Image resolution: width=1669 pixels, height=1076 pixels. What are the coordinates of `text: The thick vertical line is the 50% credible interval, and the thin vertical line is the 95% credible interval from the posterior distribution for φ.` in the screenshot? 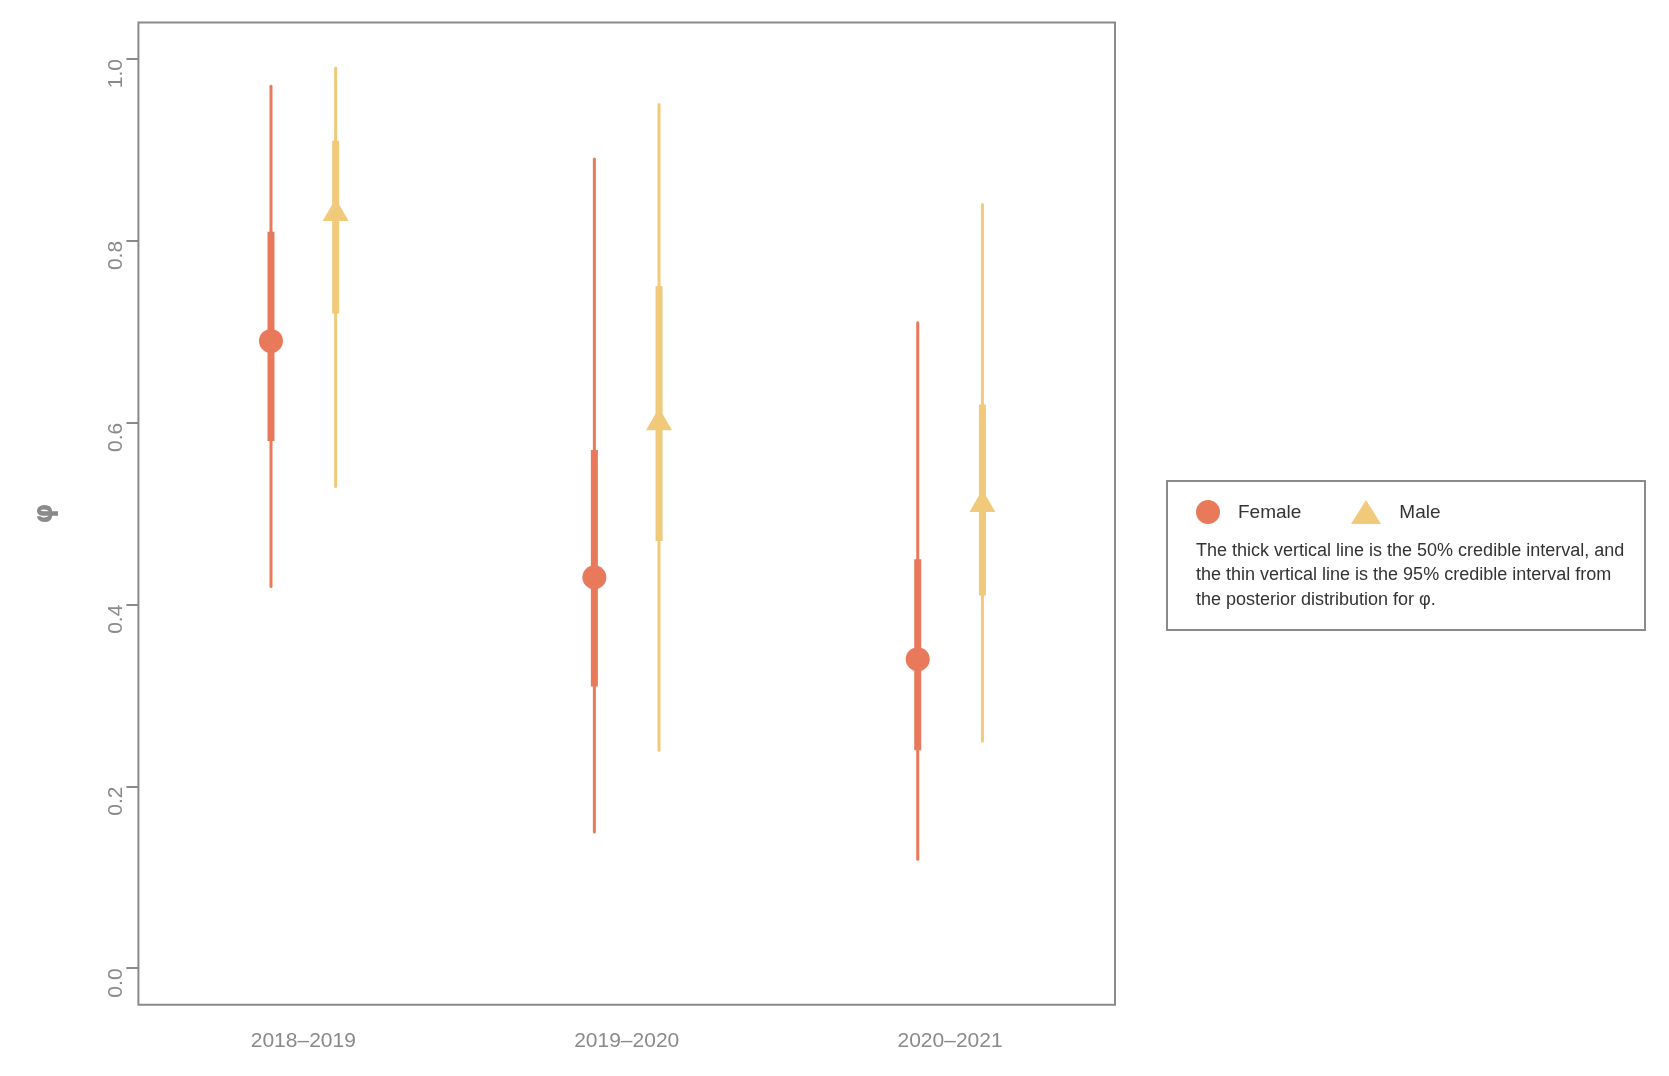 It's located at (1411, 575).